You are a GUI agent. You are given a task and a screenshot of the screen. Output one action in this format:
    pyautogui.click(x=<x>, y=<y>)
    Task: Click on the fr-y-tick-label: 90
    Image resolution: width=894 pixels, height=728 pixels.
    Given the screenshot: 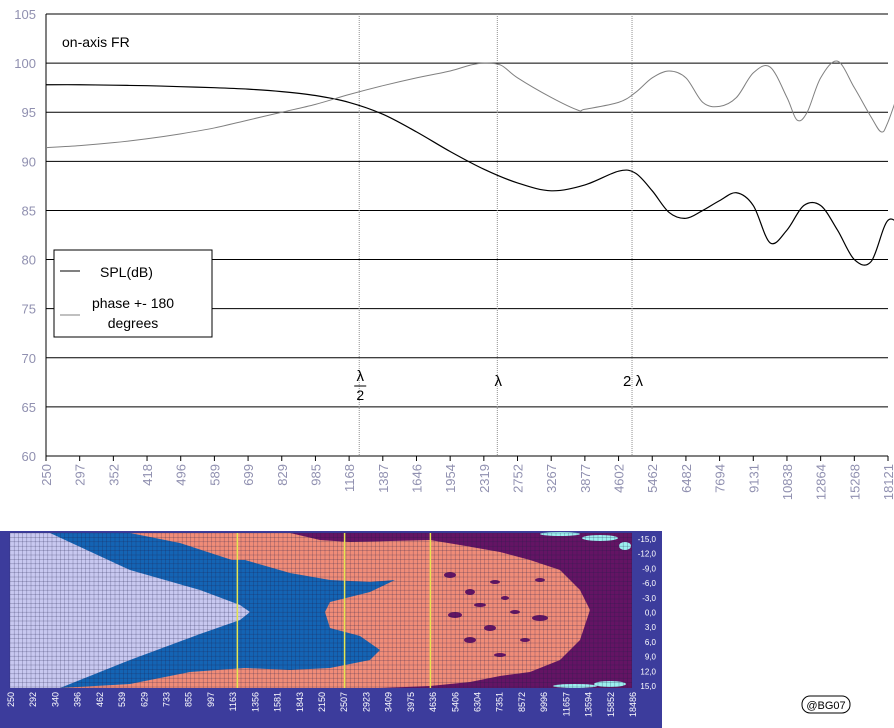 What is the action you would take?
    pyautogui.click(x=29, y=161)
    